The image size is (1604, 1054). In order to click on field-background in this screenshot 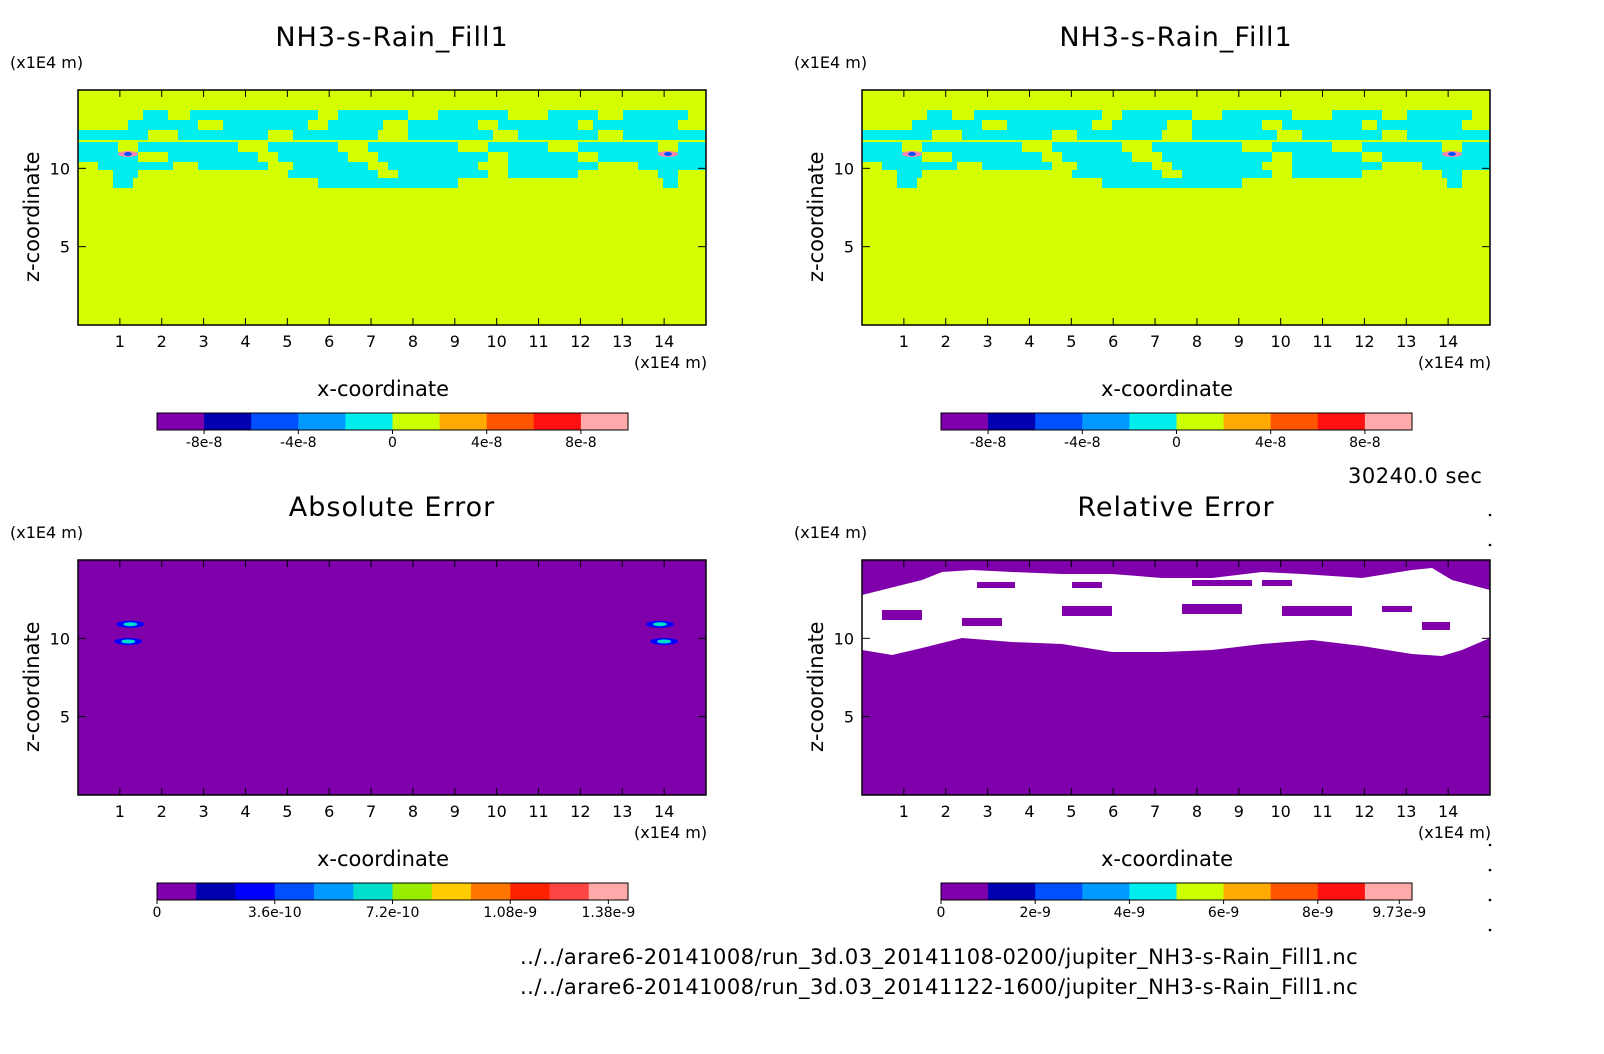, I will do `click(392, 677)`.